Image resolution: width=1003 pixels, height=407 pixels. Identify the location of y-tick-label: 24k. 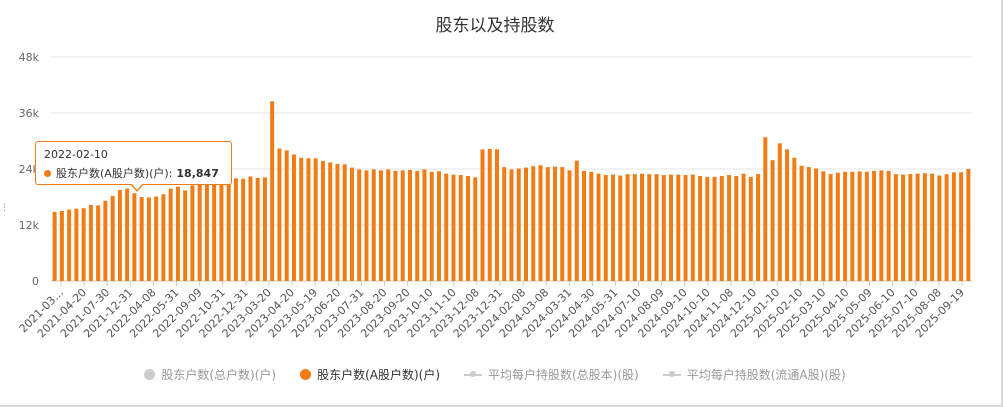
(29, 169).